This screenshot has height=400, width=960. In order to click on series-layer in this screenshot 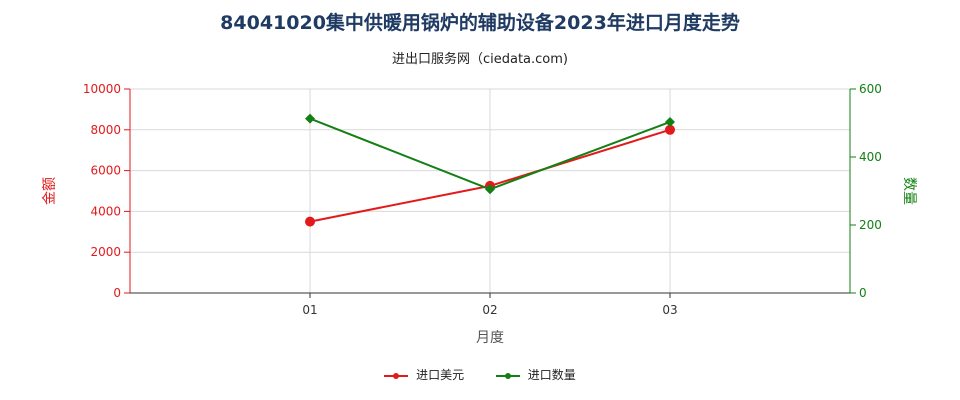, I will do `click(490, 170)`.